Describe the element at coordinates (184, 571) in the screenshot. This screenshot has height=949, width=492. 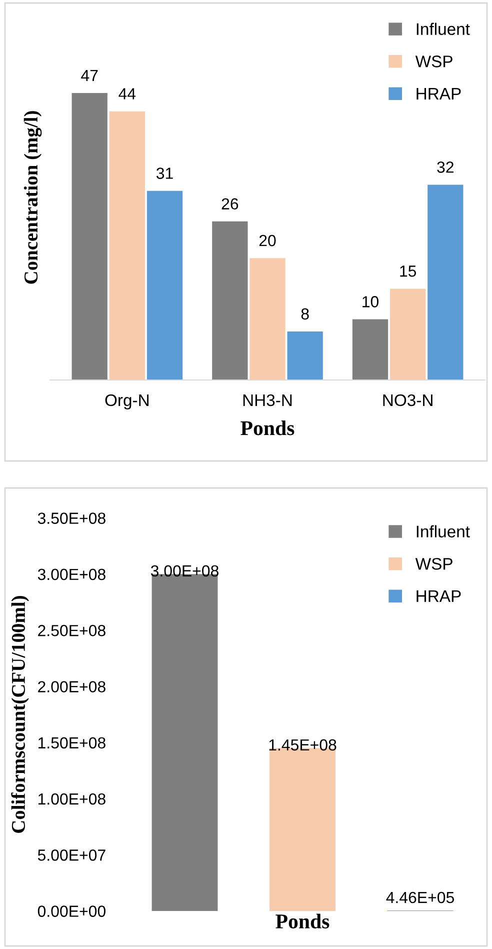
I see `data-label: 3.00E+08` at that location.